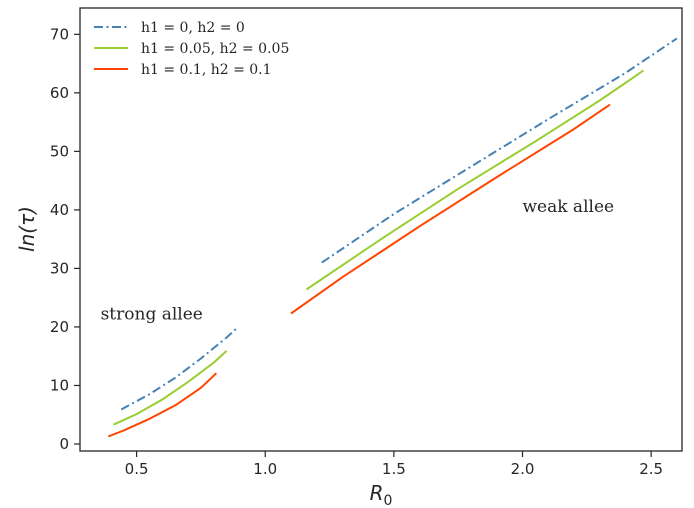 The width and height of the screenshot is (694, 508). I want to click on x-tick-label: 2.0, so click(523, 469).